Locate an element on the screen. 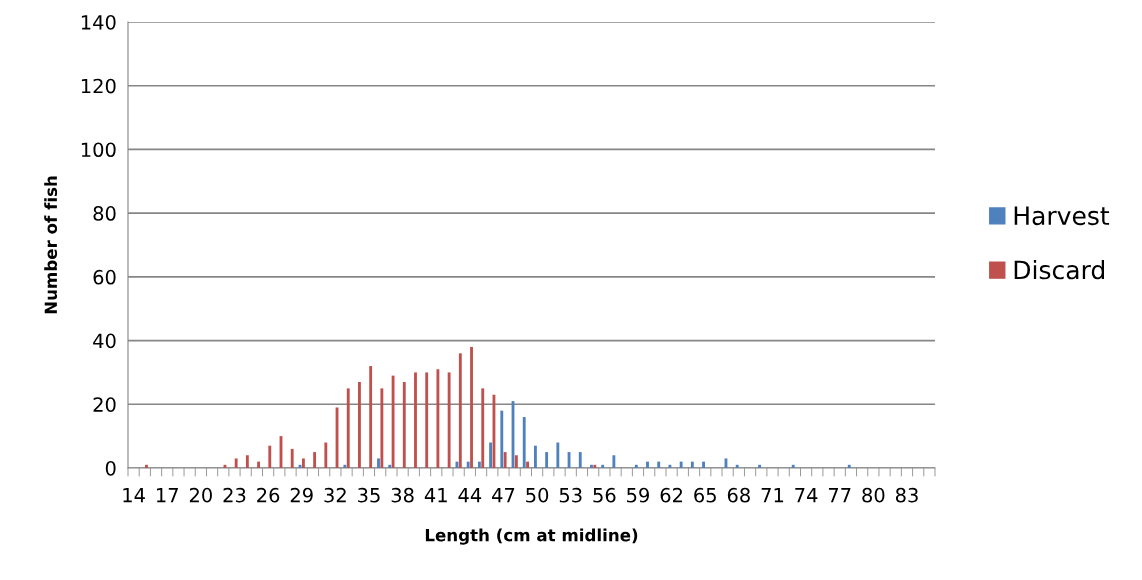 This screenshot has width=1142, height=580. x-tick-label: 29 is located at coordinates (301, 495).